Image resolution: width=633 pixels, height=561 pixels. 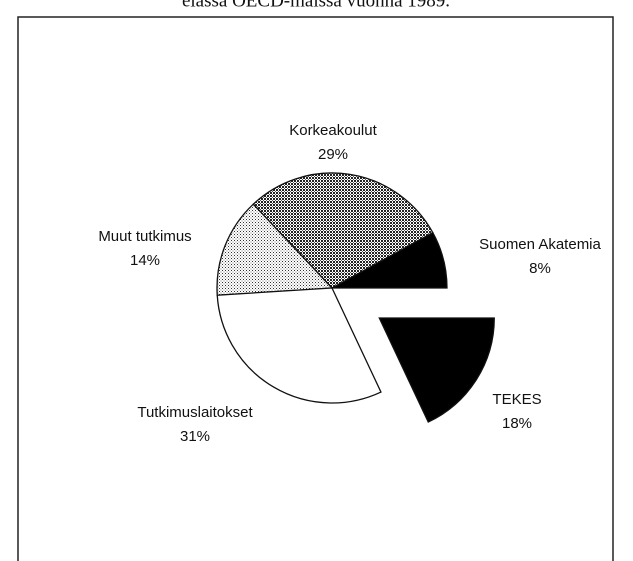 What do you see at coordinates (195, 436) in the screenshot?
I see `slice-value: 31%` at bounding box center [195, 436].